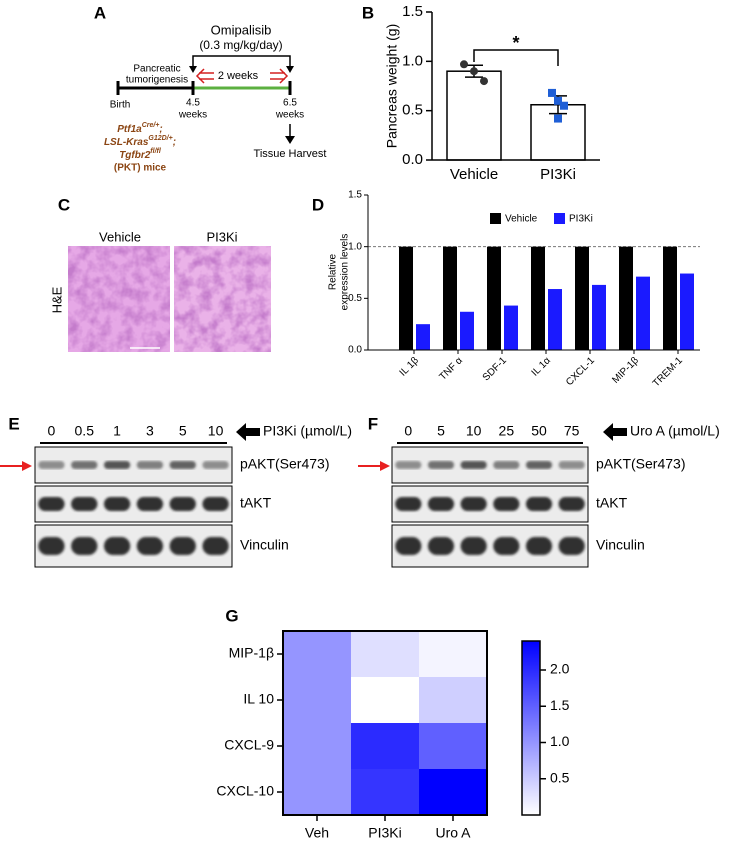 Image resolution: width=730 pixels, height=849 pixels. What do you see at coordinates (241, 62) in the screenshot?
I see `bracket` at bounding box center [241, 62].